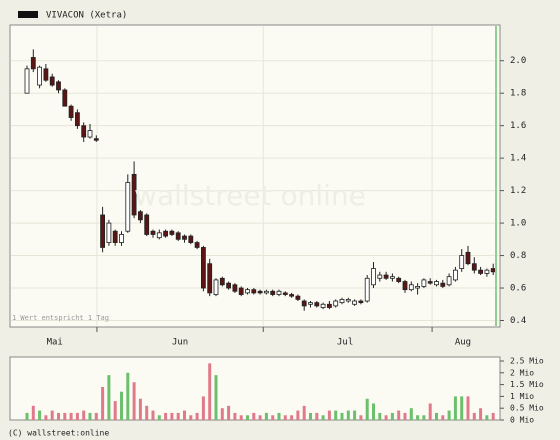 Image resolution: width=560 pixels, height=440 pixels. Describe the element at coordinates (518, 289) in the screenshot. I see `y-tick-label: 0.6` at that location.